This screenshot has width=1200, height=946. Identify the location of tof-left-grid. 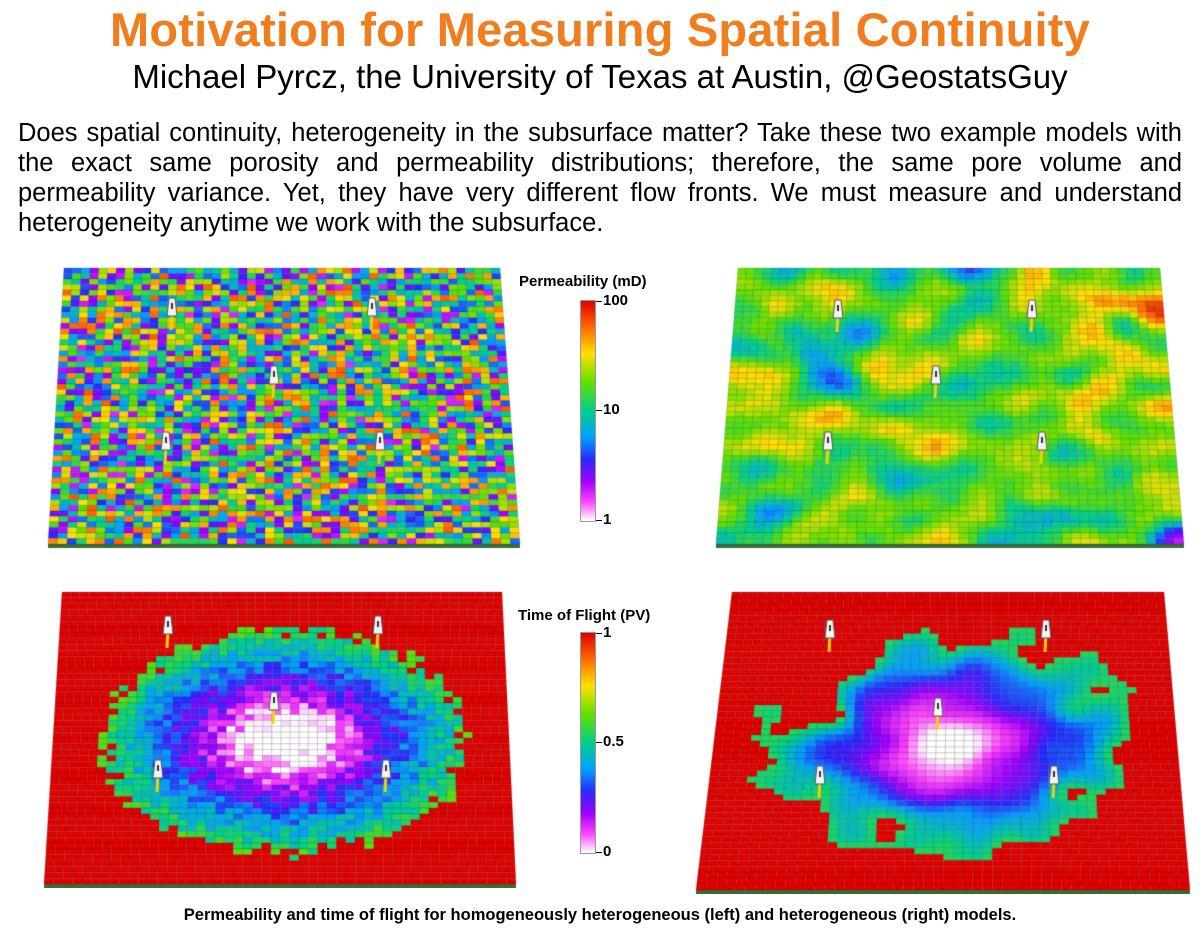
(280, 738).